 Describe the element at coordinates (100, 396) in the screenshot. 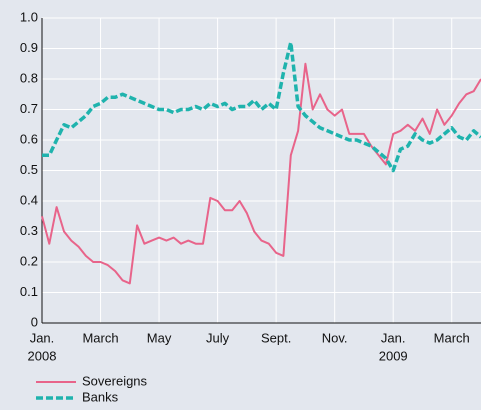

I see `legend-label: Banks` at that location.